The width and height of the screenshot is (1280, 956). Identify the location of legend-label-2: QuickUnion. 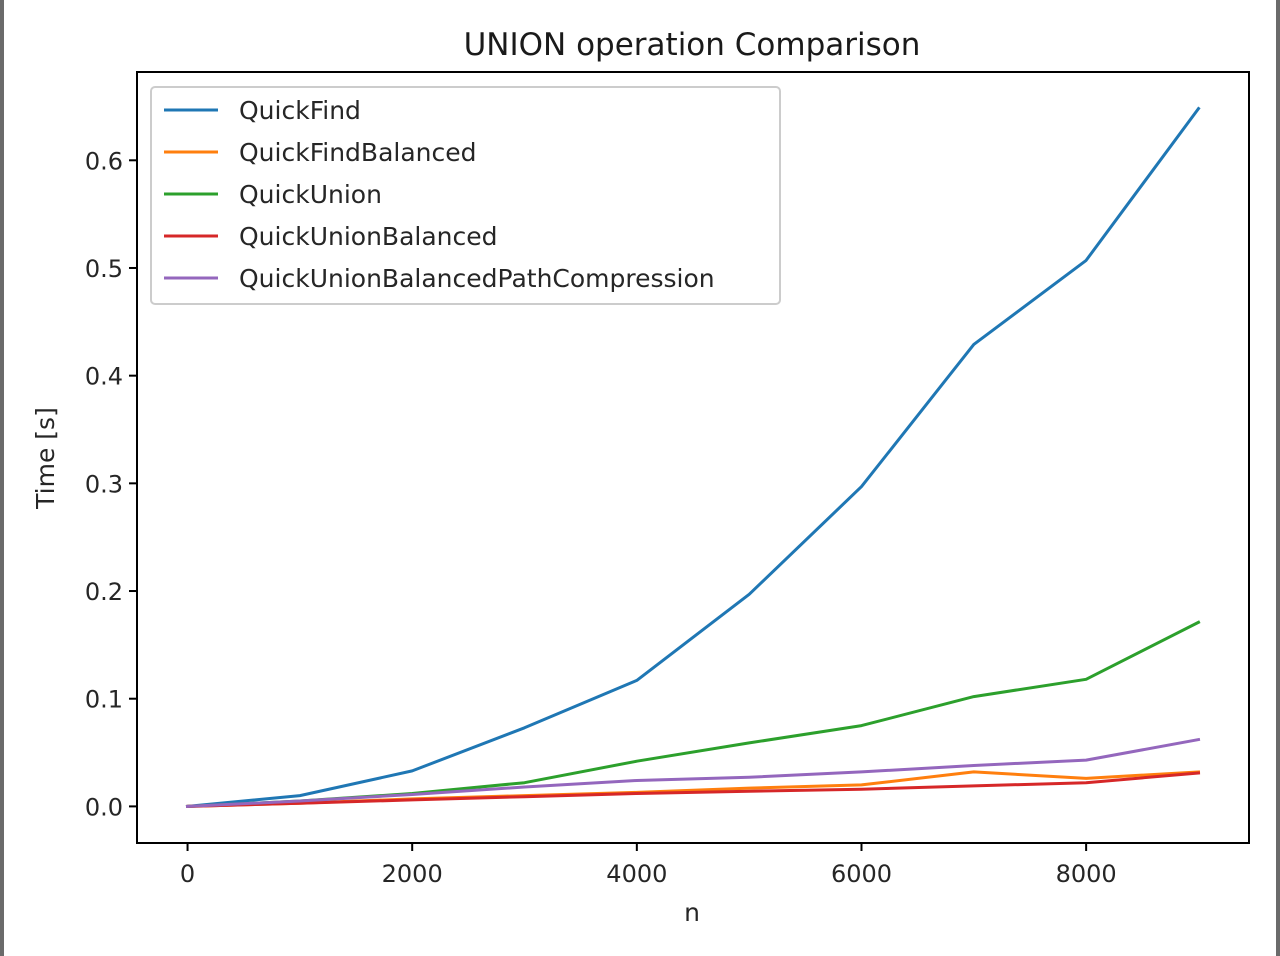
(310, 194).